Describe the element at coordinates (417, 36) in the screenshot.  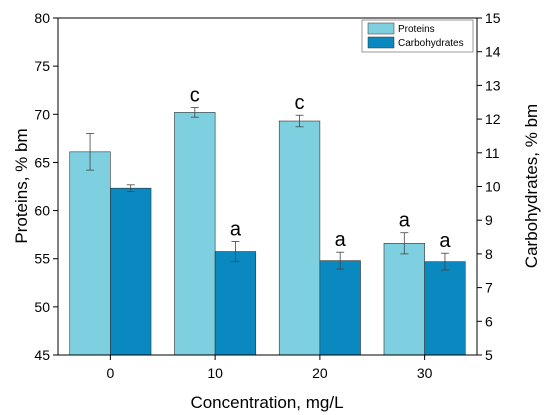
I see `legend: Proteins Carbohydrates` at that location.